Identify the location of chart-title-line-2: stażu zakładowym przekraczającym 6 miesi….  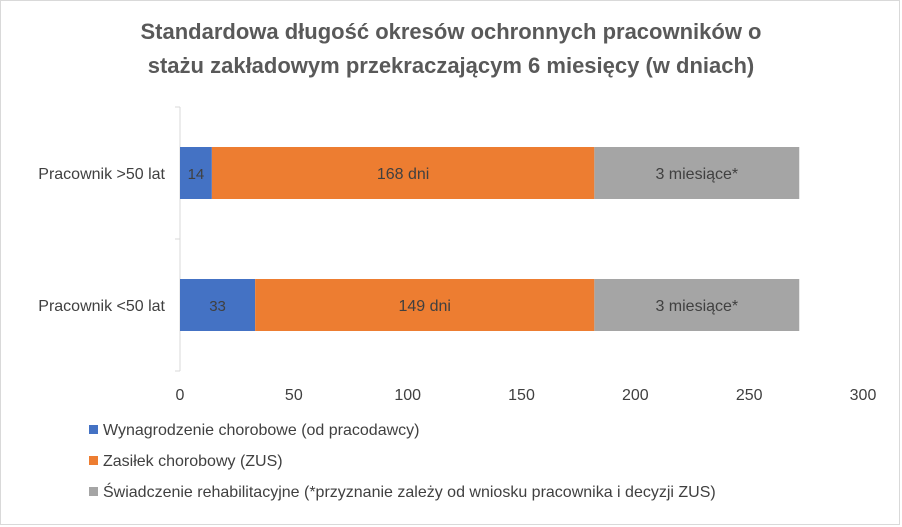
(451, 65).